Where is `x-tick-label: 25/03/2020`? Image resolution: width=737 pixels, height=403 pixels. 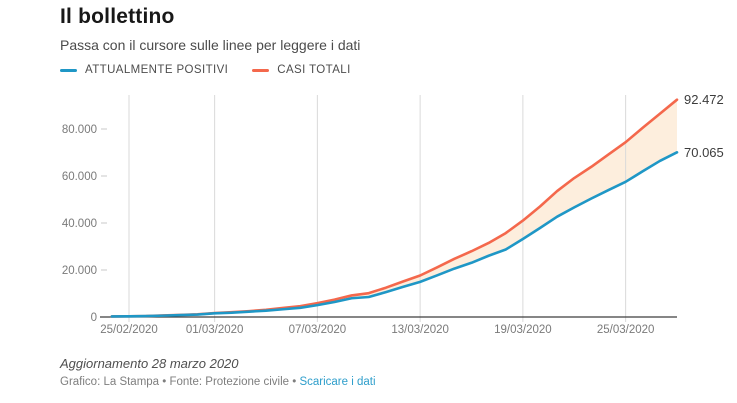 x-tick-label: 25/03/2020 is located at coordinates (626, 330).